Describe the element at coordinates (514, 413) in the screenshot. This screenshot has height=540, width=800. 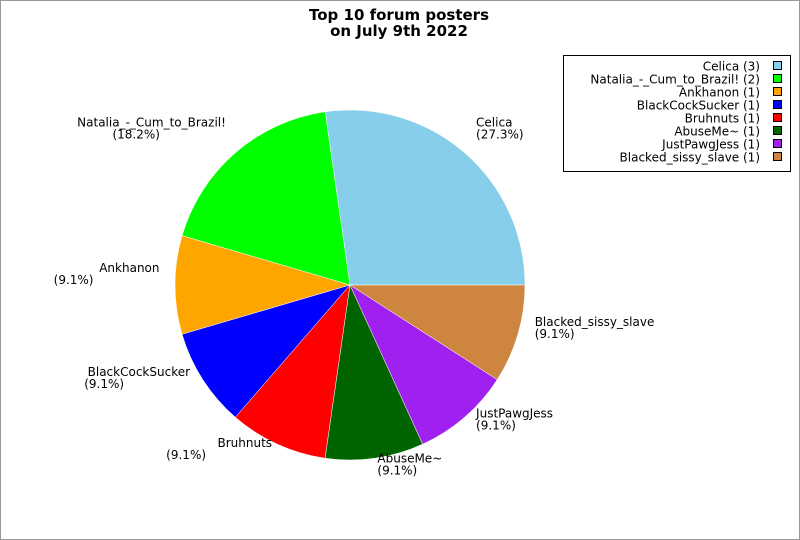
I see `slice-label: JustPawgJess` at that location.